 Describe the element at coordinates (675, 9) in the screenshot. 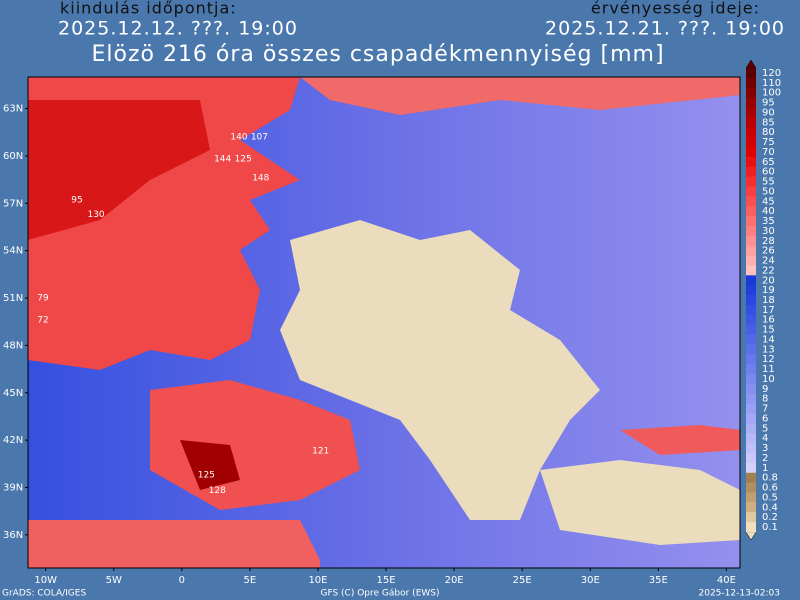

I see `valid-label: érvényesség ideje:` at that location.